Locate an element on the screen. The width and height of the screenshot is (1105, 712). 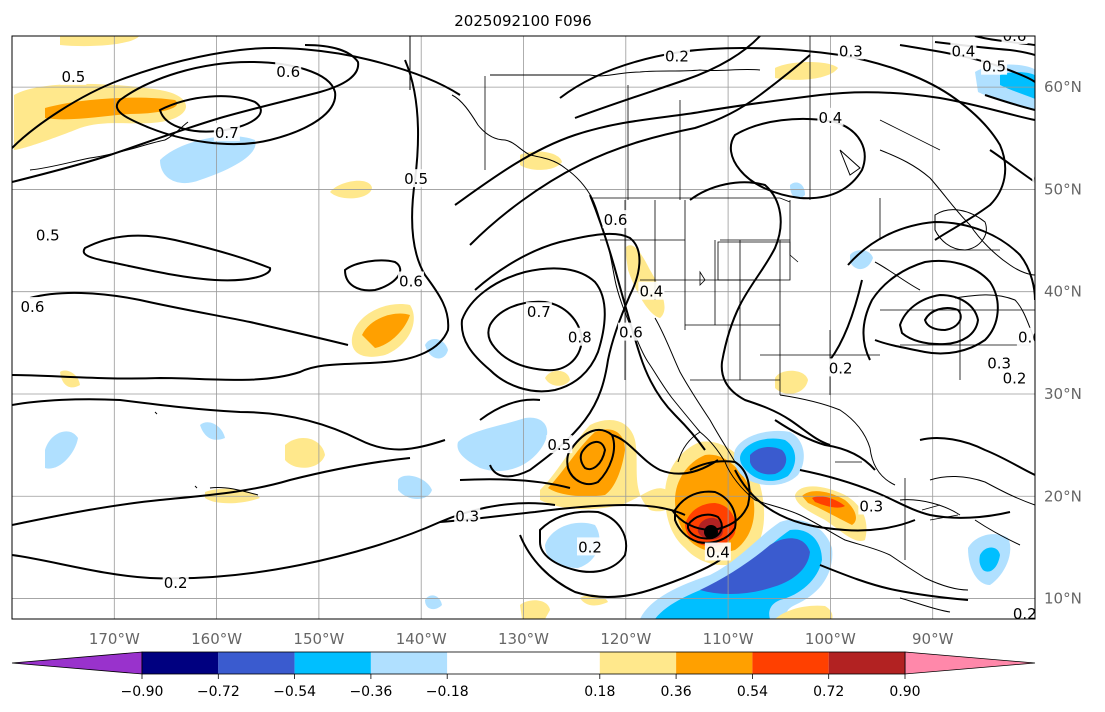
colorbar-tick-label: 0.54 is located at coordinates (752, 692).